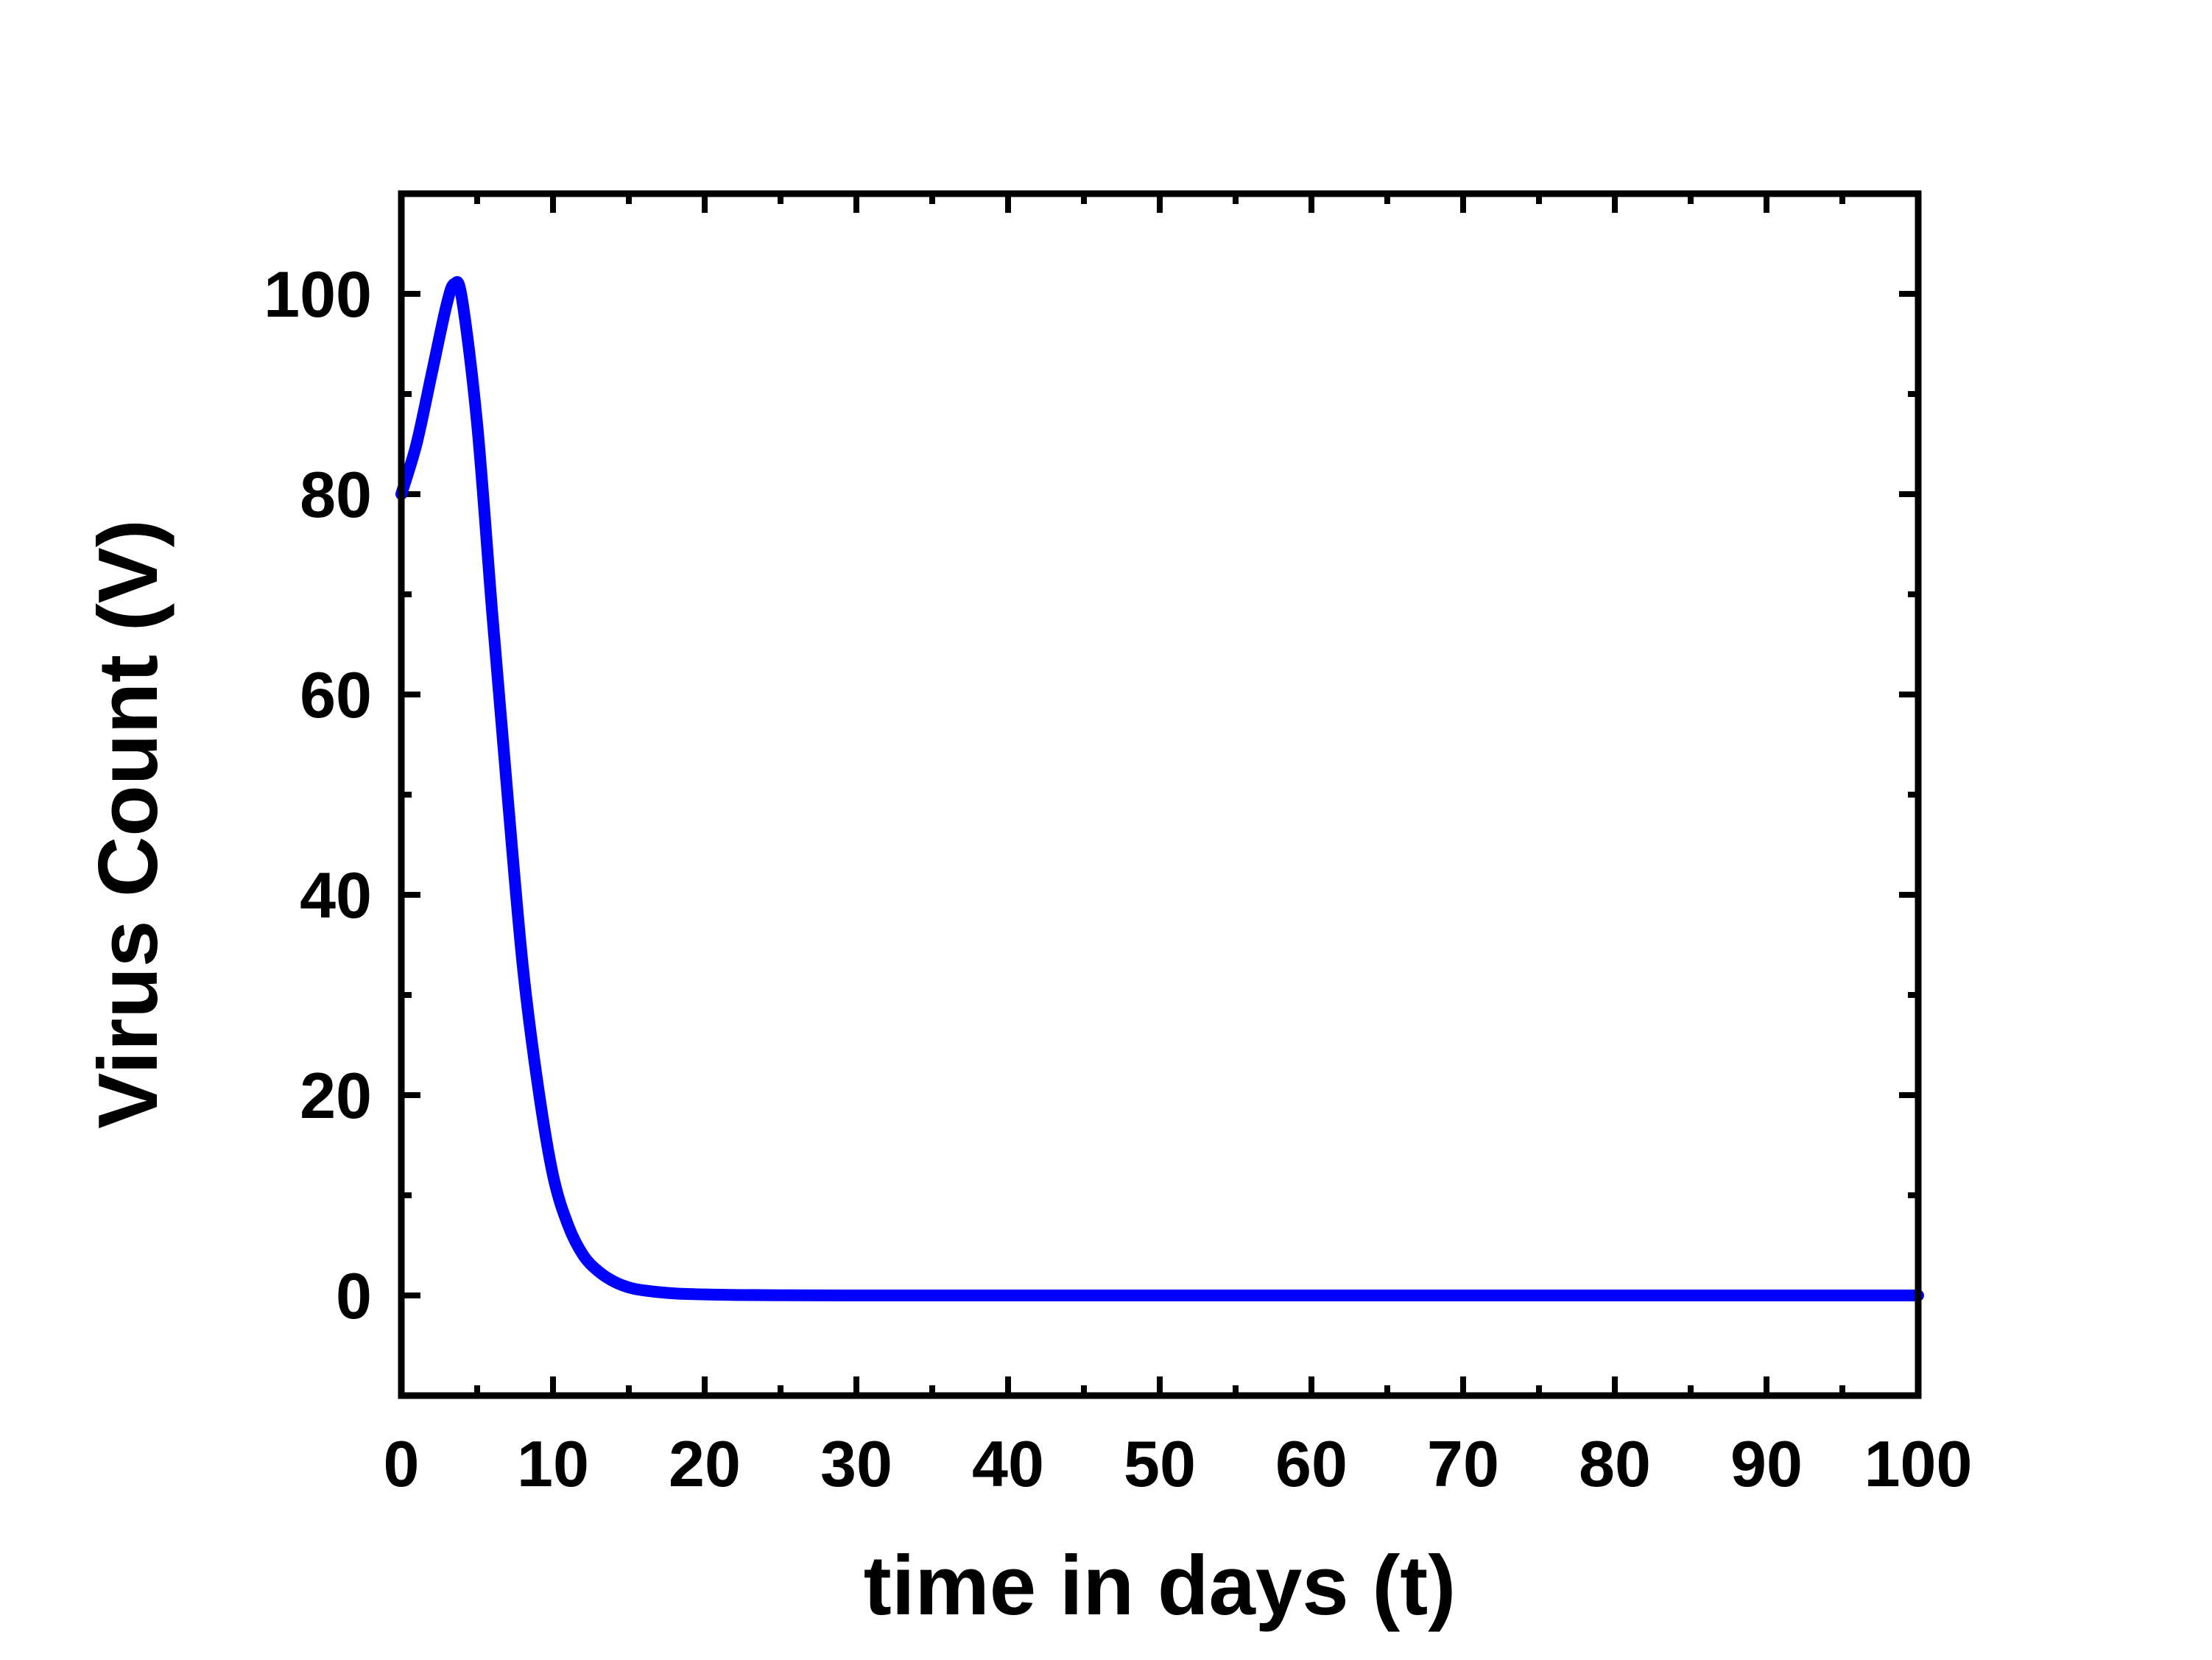 The width and height of the screenshot is (2212, 1660). Describe the element at coordinates (1615, 1464) in the screenshot. I see `x-tick-label: 80` at that location.